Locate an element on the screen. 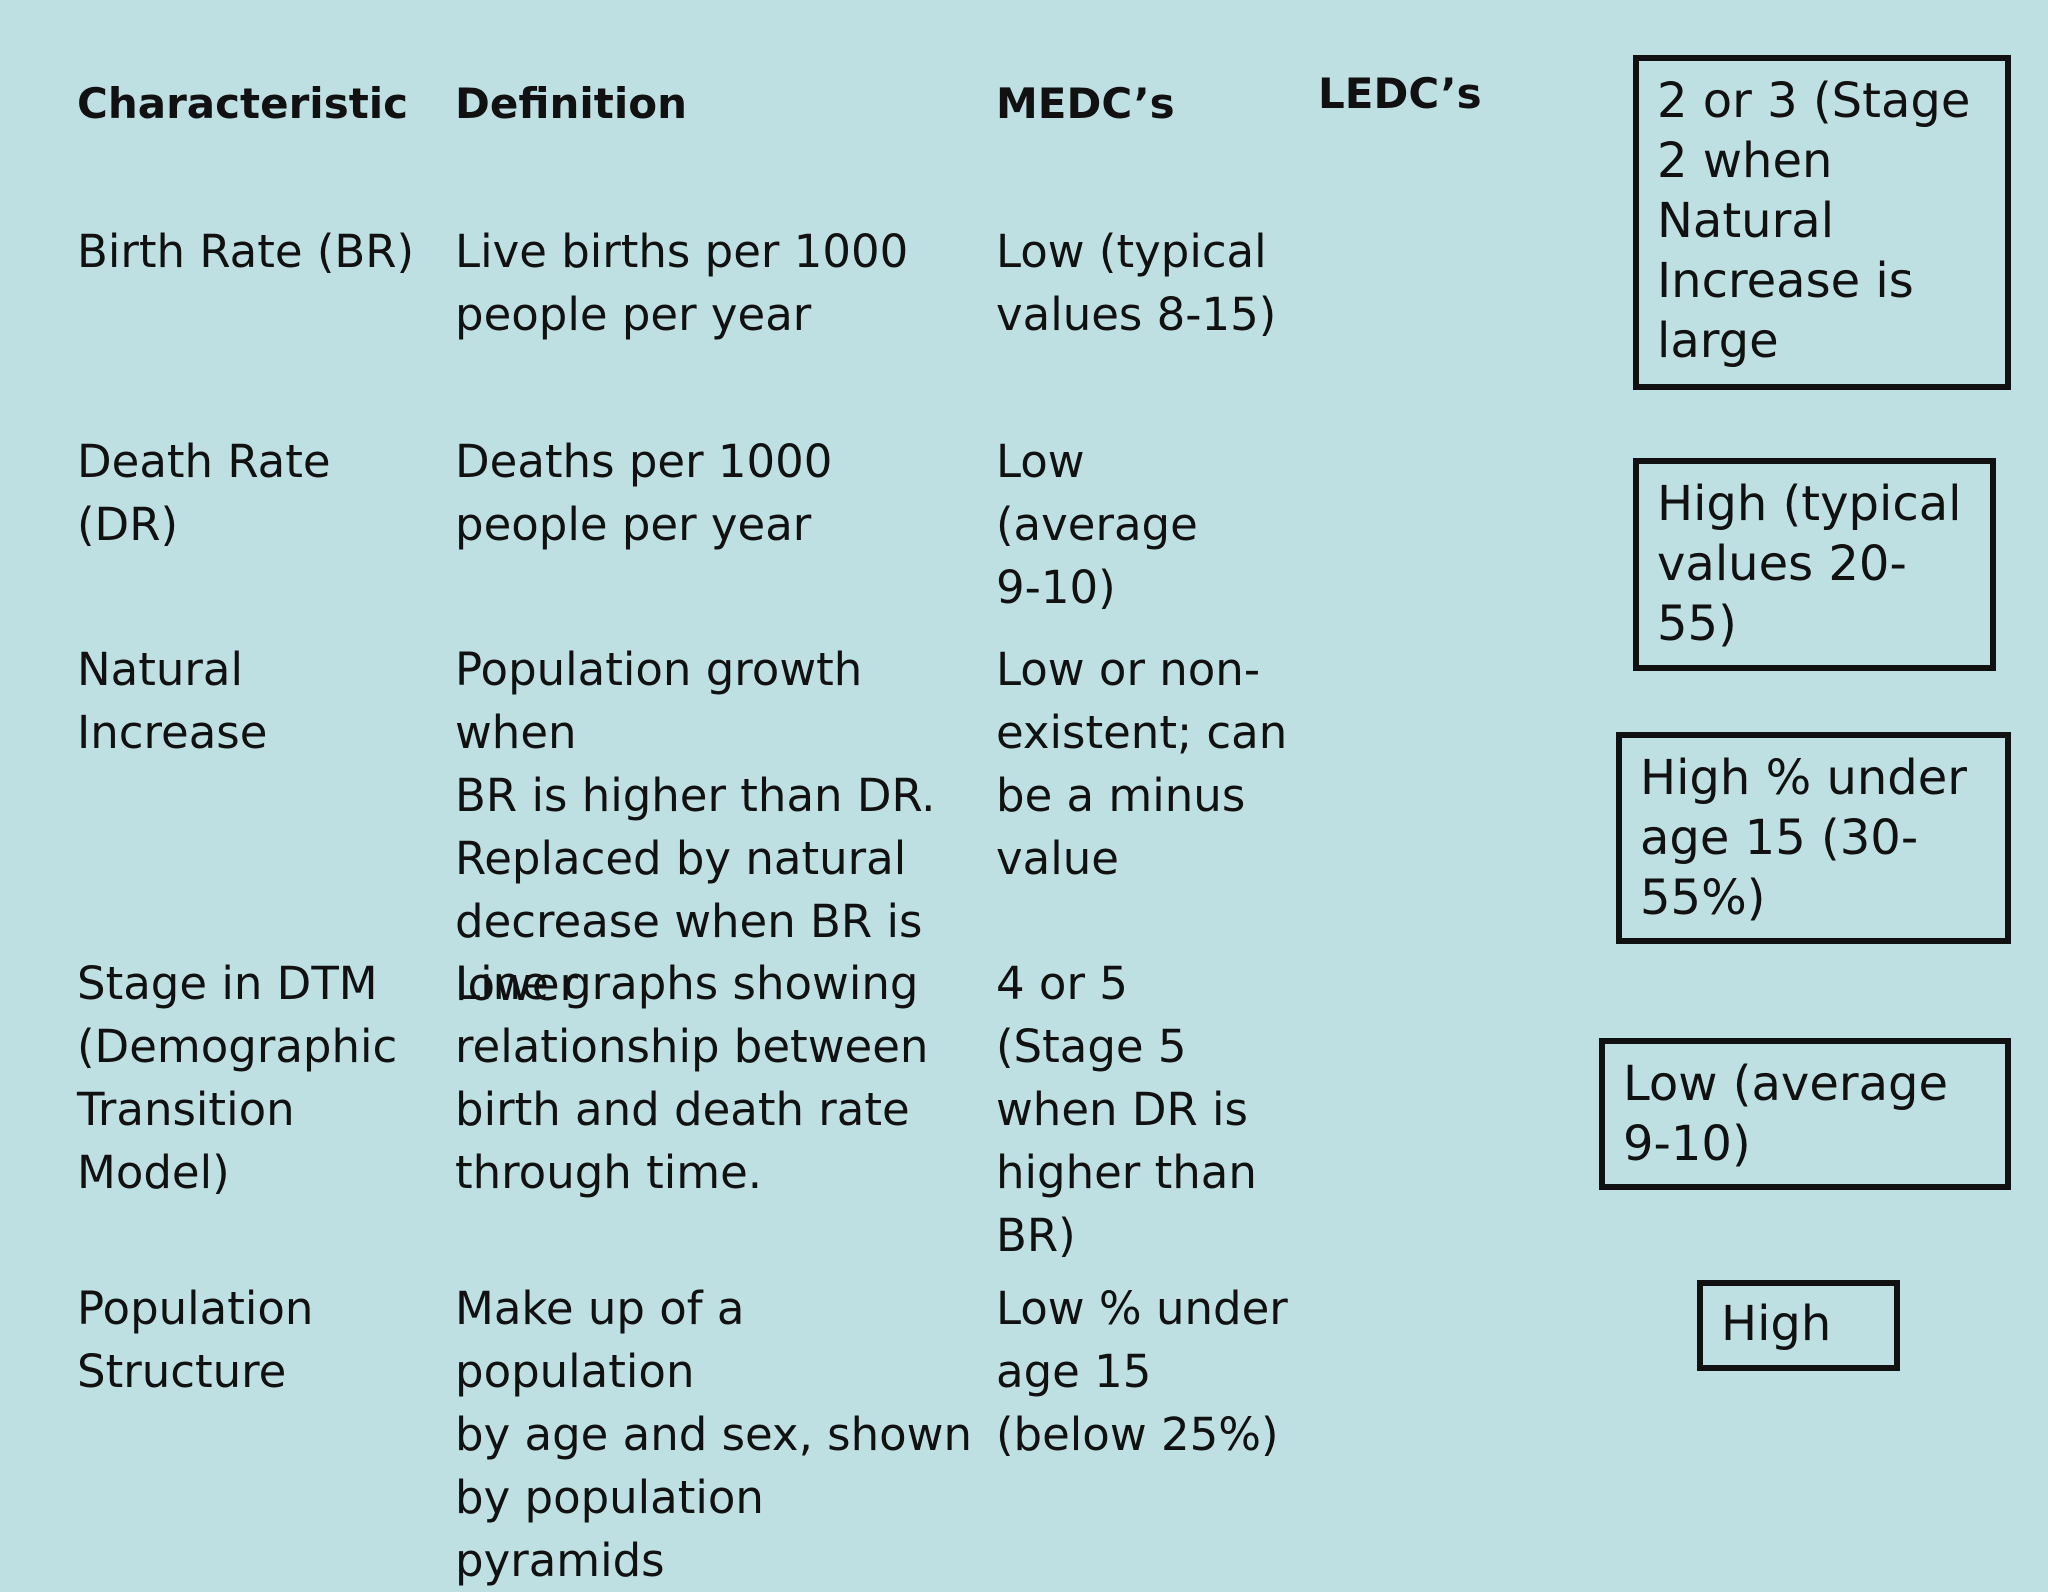  ledc-answer-box-average: Low (average 9-10) is located at coordinates (1805, 1114).